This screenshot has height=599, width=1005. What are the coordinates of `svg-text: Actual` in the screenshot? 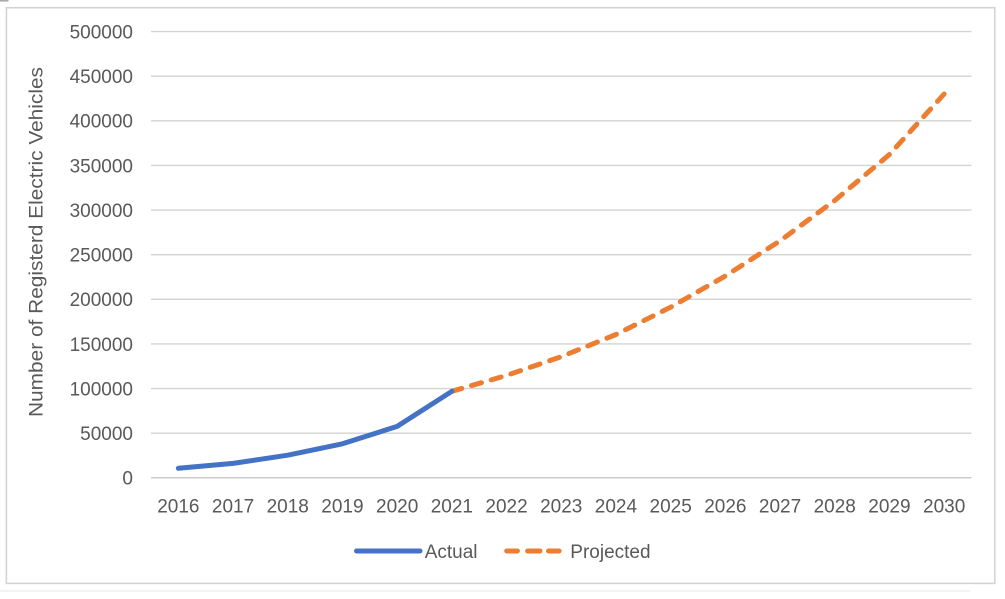 It's located at (451, 552).